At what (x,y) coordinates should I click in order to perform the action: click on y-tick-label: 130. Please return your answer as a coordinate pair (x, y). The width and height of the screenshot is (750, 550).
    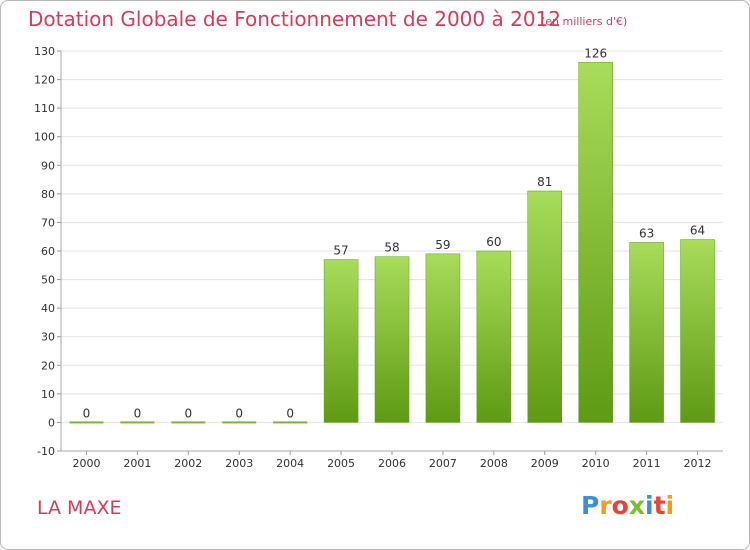
    Looking at the image, I should click on (44, 51).